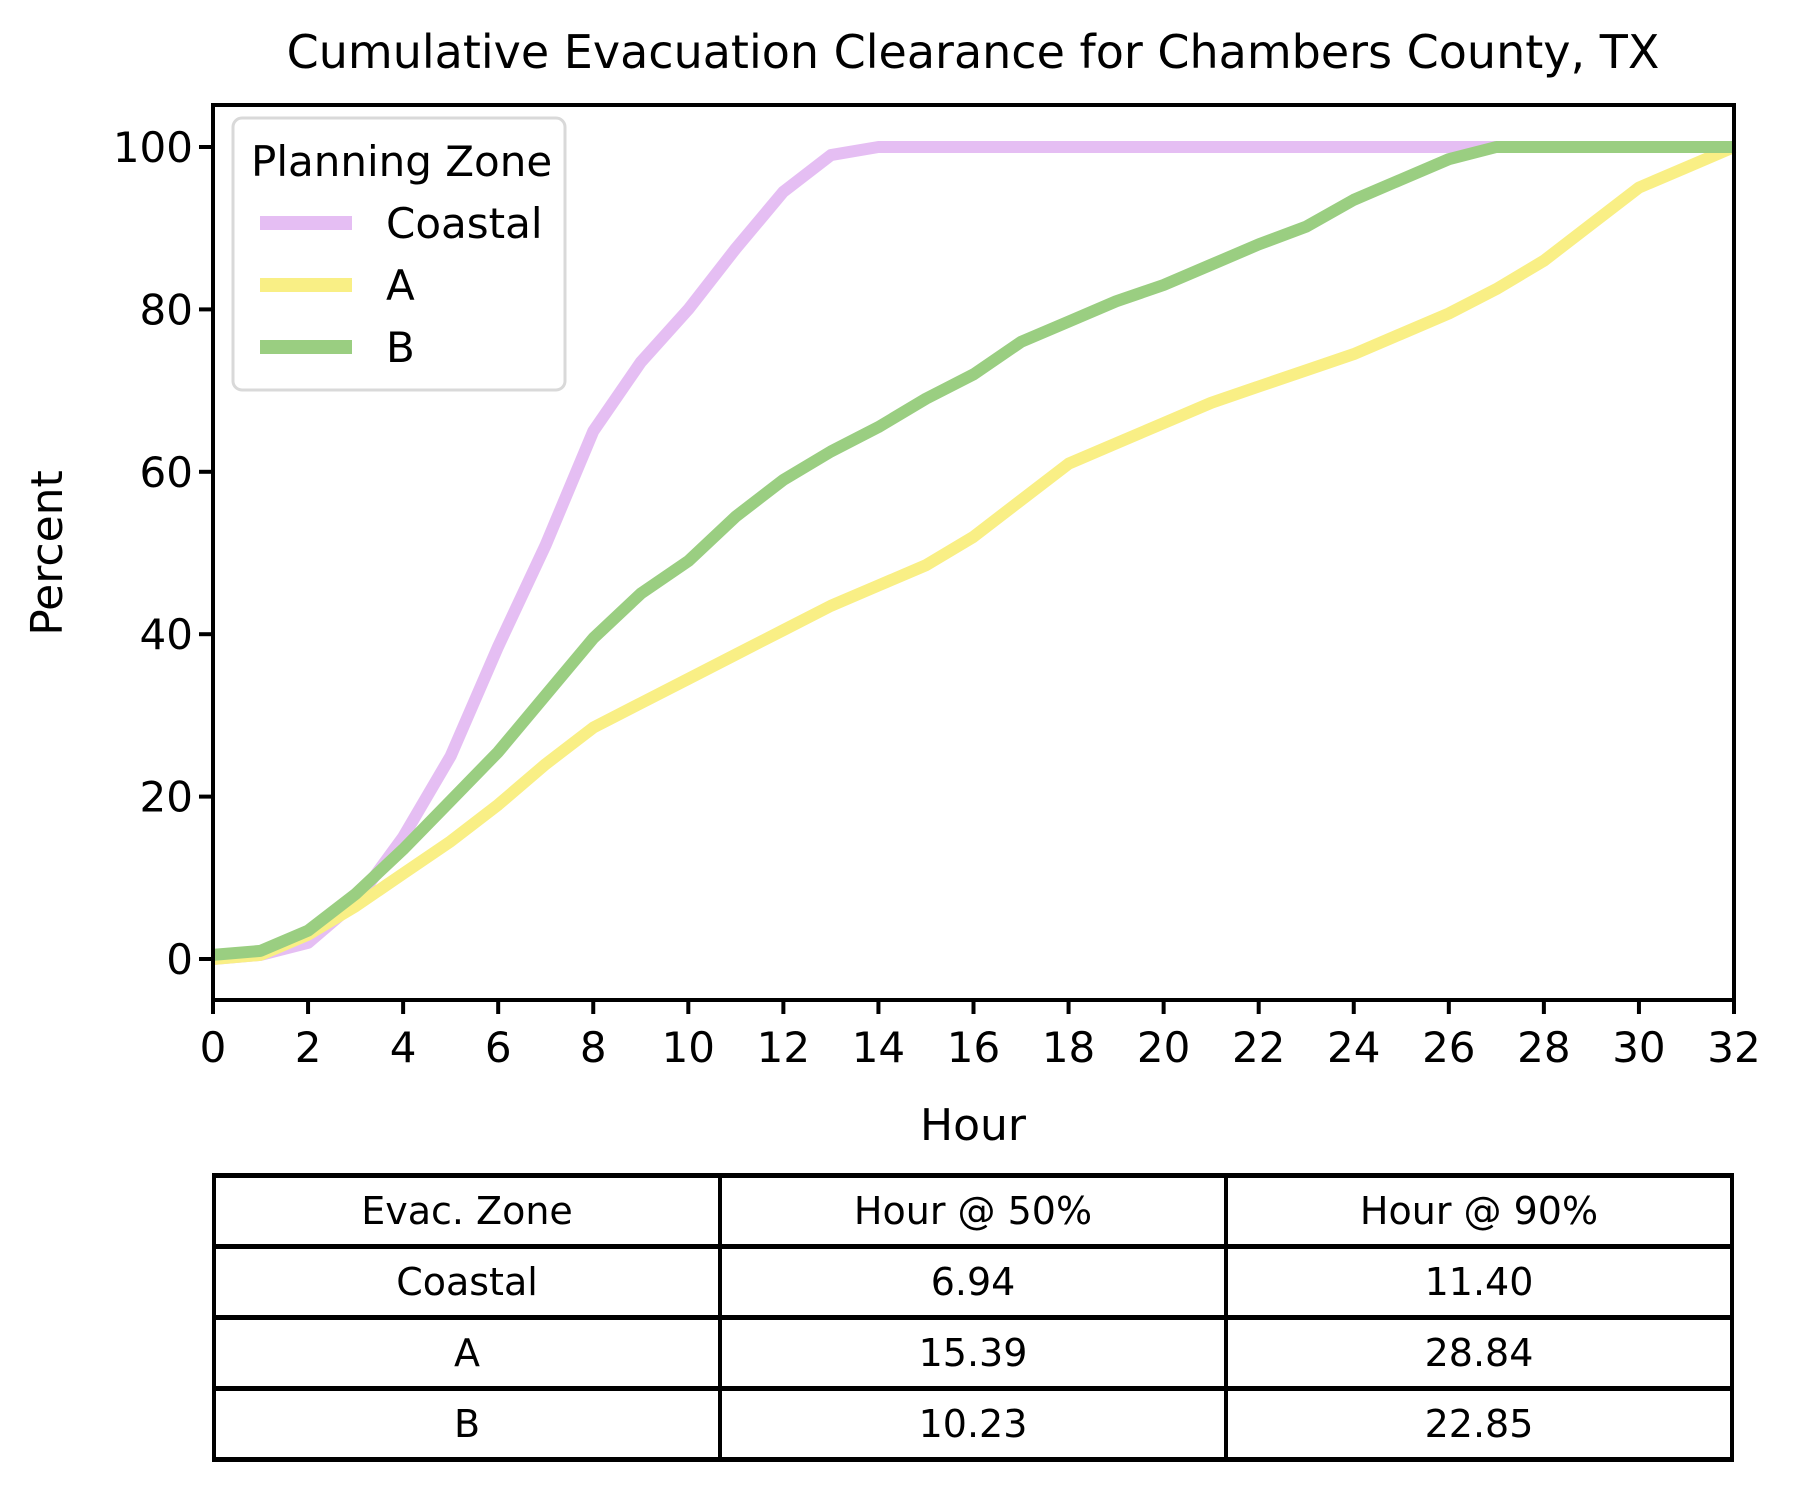 Image resolution: width=1800 pixels, height=1500 pixels. Describe the element at coordinates (166, 634) in the screenshot. I see `y-tick-label: 40` at that location.